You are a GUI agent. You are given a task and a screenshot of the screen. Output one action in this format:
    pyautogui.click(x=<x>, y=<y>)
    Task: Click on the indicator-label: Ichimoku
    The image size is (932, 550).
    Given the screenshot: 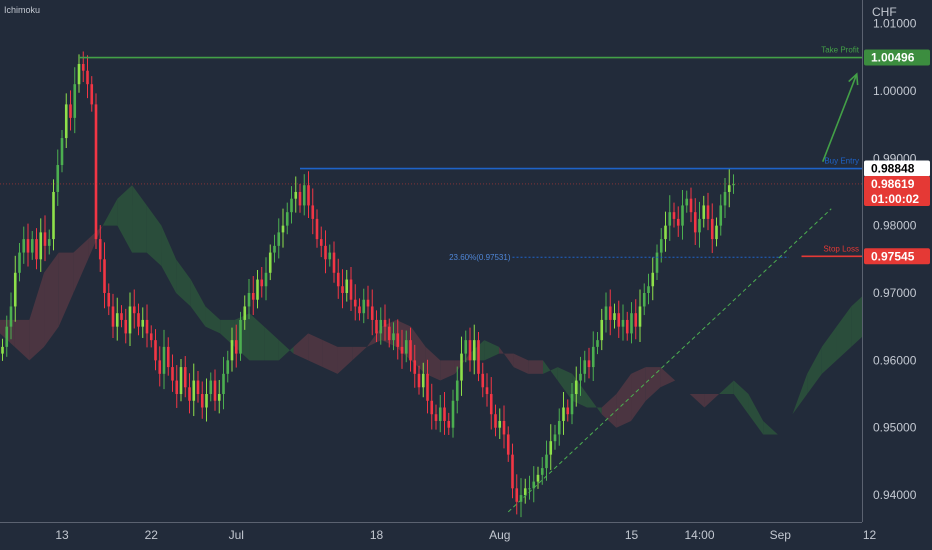 What is the action you would take?
    pyautogui.click(x=22, y=10)
    